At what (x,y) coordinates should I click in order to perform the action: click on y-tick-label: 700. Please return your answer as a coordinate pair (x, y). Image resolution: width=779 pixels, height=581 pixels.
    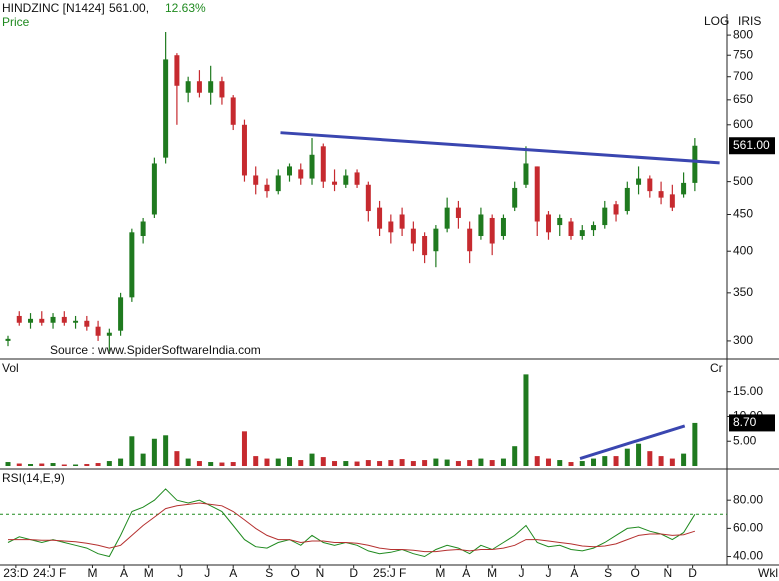
    Looking at the image, I should click on (743, 76).